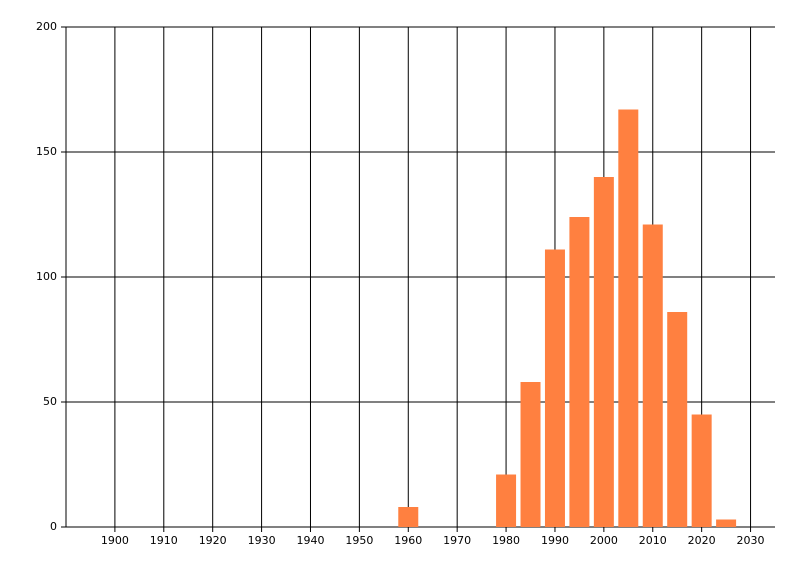 The image size is (800, 576). I want to click on y-tick-label: 100, so click(46, 276).